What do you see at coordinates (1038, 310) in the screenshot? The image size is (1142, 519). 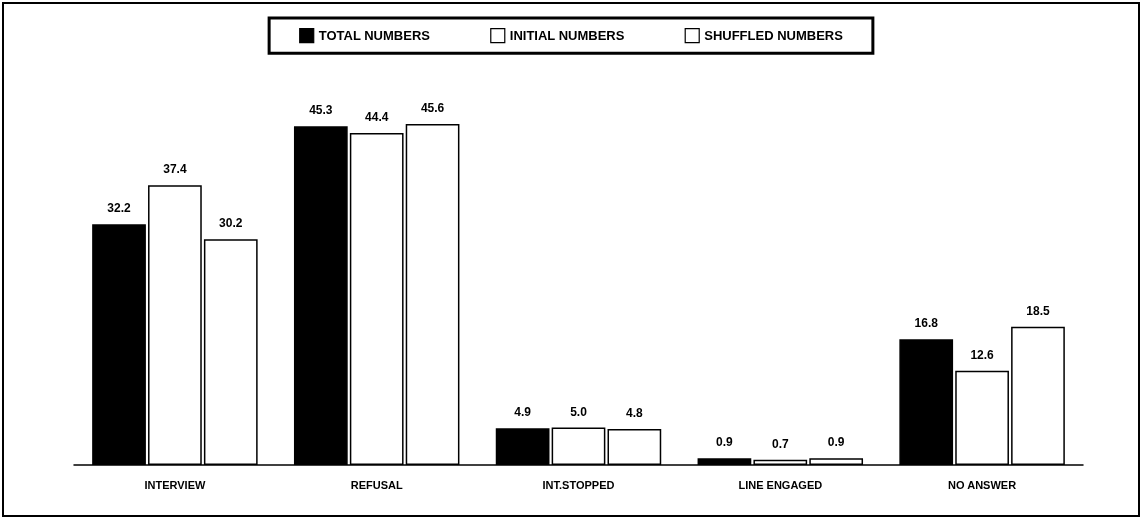 I see `data-label: 18.5` at bounding box center [1038, 310].